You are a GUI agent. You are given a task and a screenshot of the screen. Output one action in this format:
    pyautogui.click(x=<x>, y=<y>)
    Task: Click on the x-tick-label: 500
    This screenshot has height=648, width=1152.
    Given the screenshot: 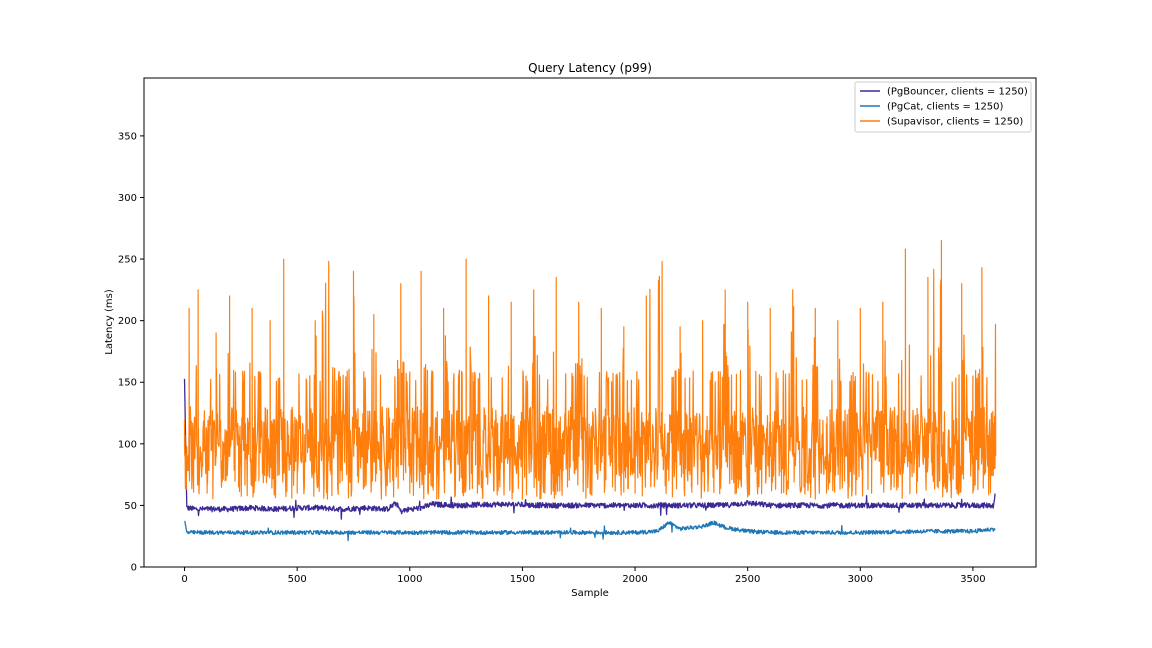 What is the action you would take?
    pyautogui.click(x=297, y=579)
    